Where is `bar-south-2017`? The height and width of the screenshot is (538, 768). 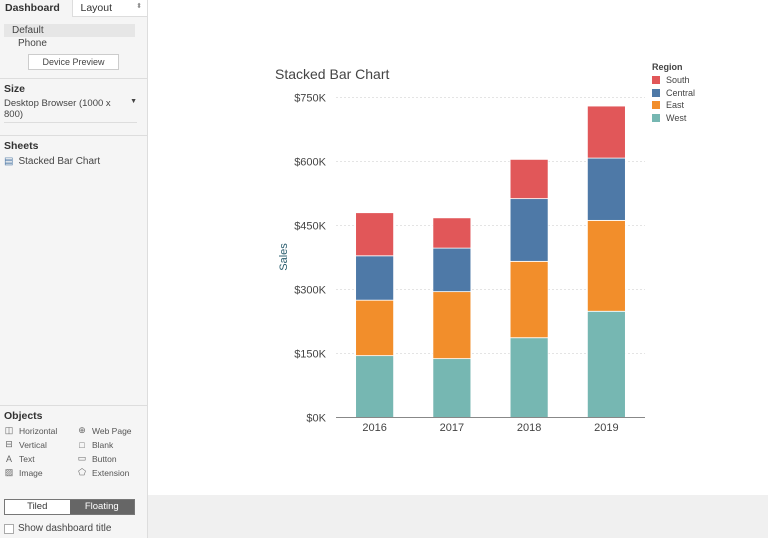
bar-south-2017 is located at coordinates (452, 233).